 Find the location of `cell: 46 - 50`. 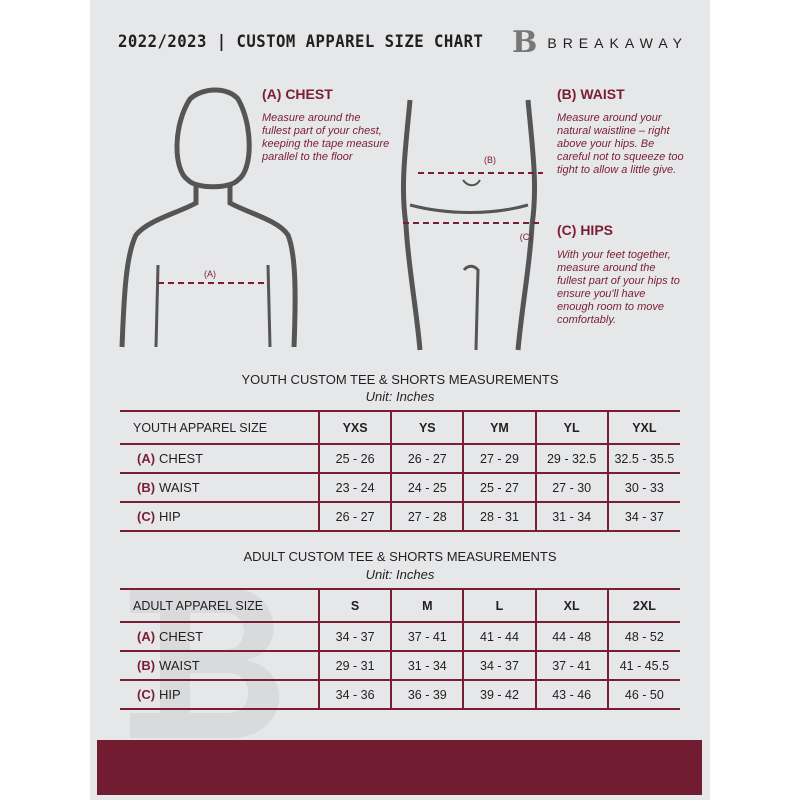

cell: 46 - 50 is located at coordinates (643, 695).